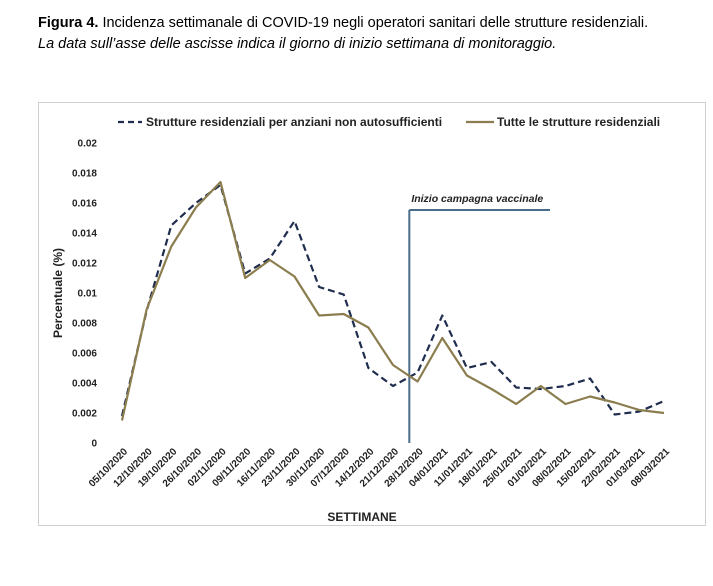 The image size is (713, 586). I want to click on figure-label: Figura 4., so click(68, 23).